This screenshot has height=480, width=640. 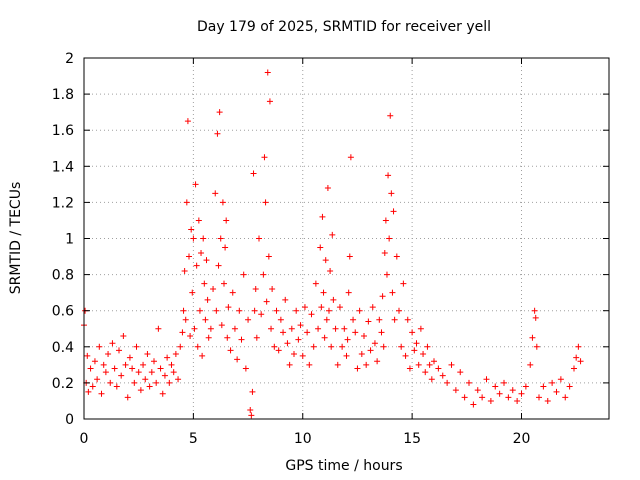 I want to click on y-tick-label: 0.4, so click(x=63, y=348).